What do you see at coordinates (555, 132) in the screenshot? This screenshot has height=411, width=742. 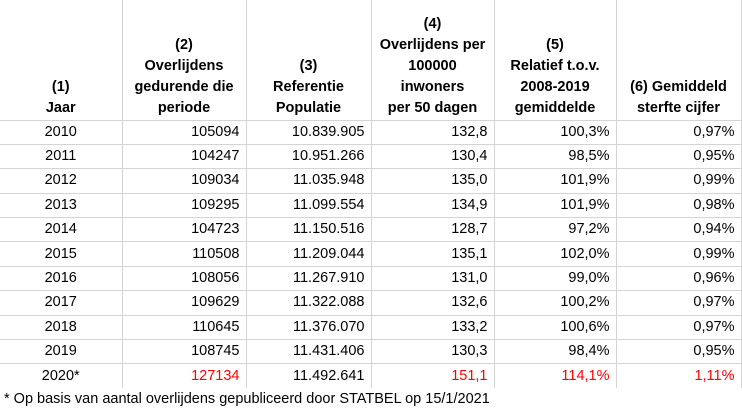 I see `cell-relative: 100,3%` at bounding box center [555, 132].